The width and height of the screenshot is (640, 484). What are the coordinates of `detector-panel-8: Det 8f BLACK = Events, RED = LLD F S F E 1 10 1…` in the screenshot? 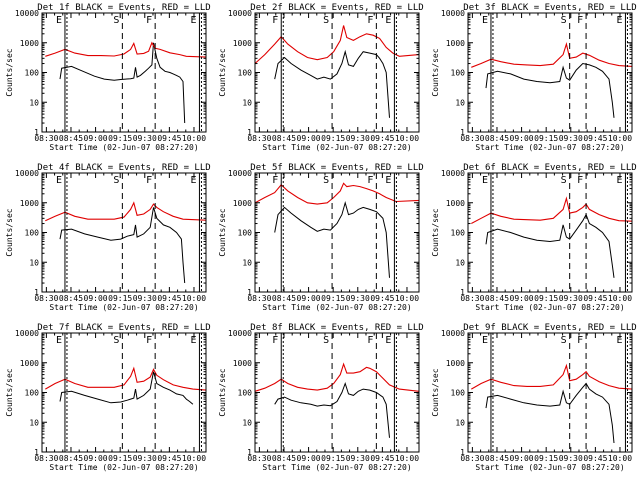 It's located at (321, 397).